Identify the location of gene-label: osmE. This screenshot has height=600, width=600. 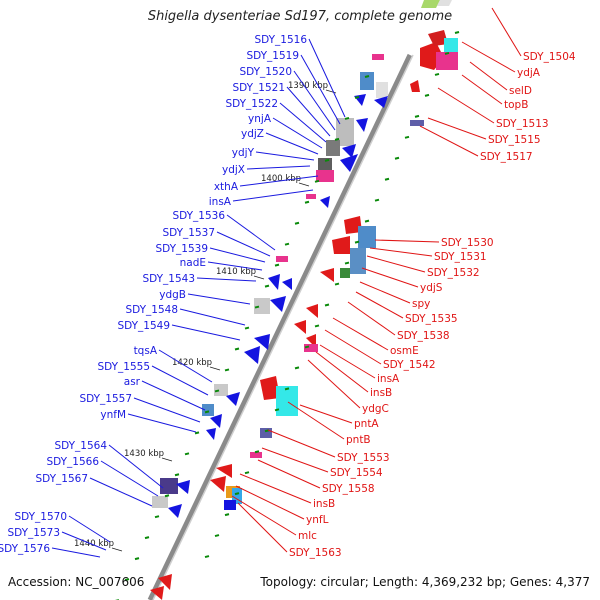
(404, 351).